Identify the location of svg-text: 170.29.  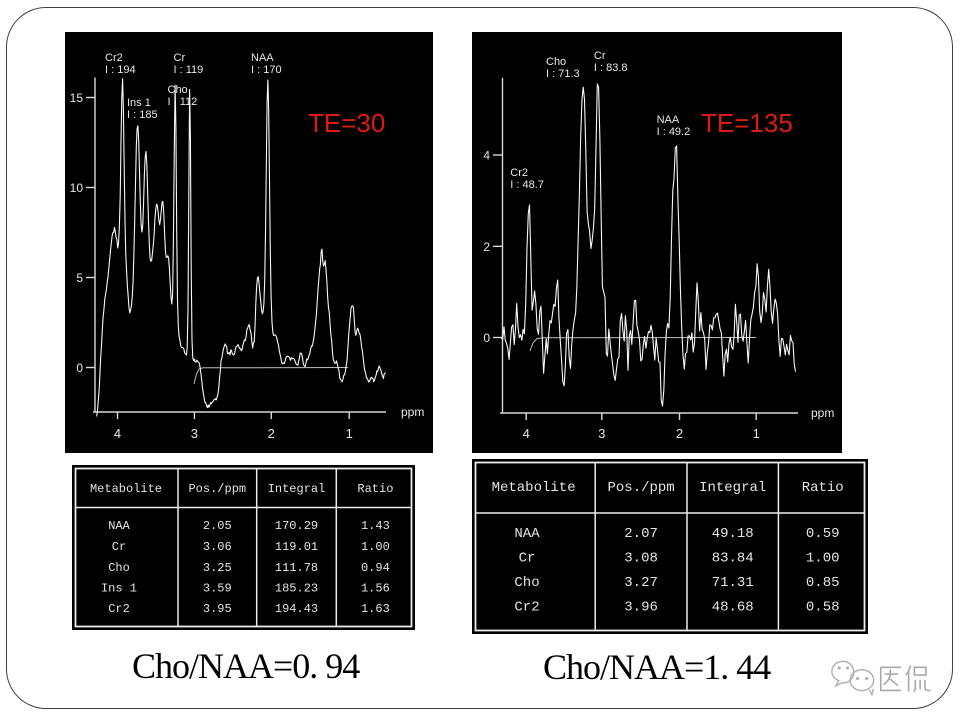
(296, 526).